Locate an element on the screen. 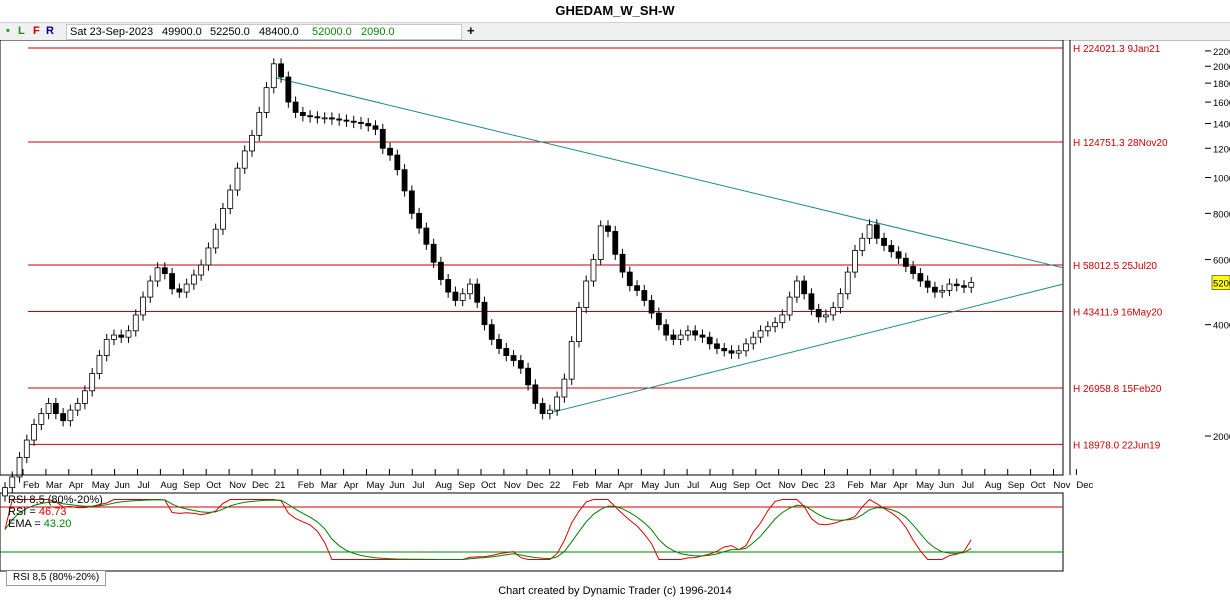 Image resolution: width=1230 pixels, height=601 pixels. ema-value-row: EMA = 43.20 is located at coordinates (40, 524).